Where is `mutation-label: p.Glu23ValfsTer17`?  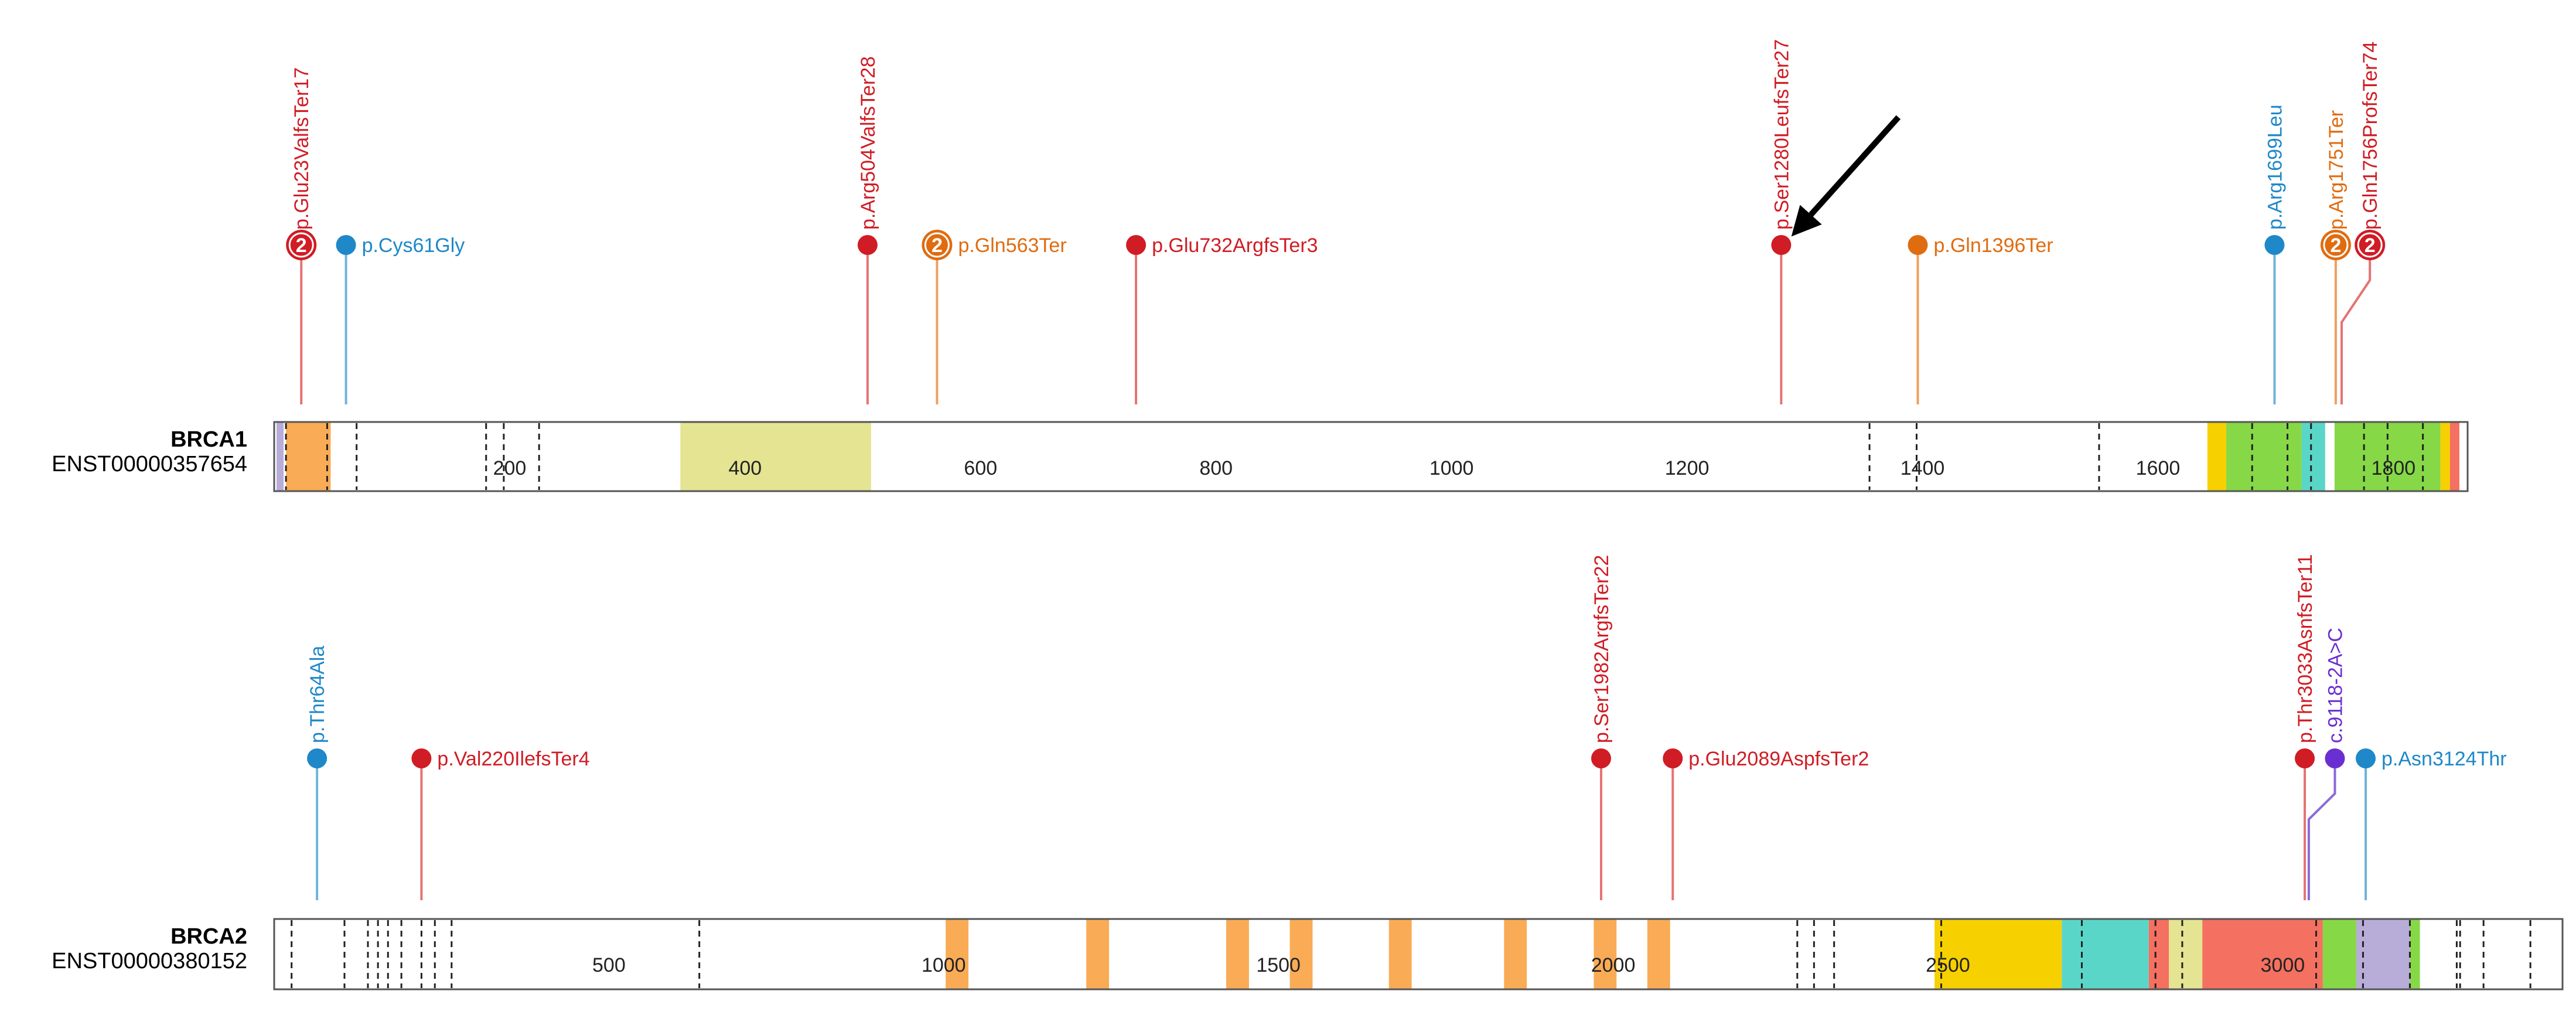 mutation-label: p.Glu23ValfsTer17 is located at coordinates (302, 148).